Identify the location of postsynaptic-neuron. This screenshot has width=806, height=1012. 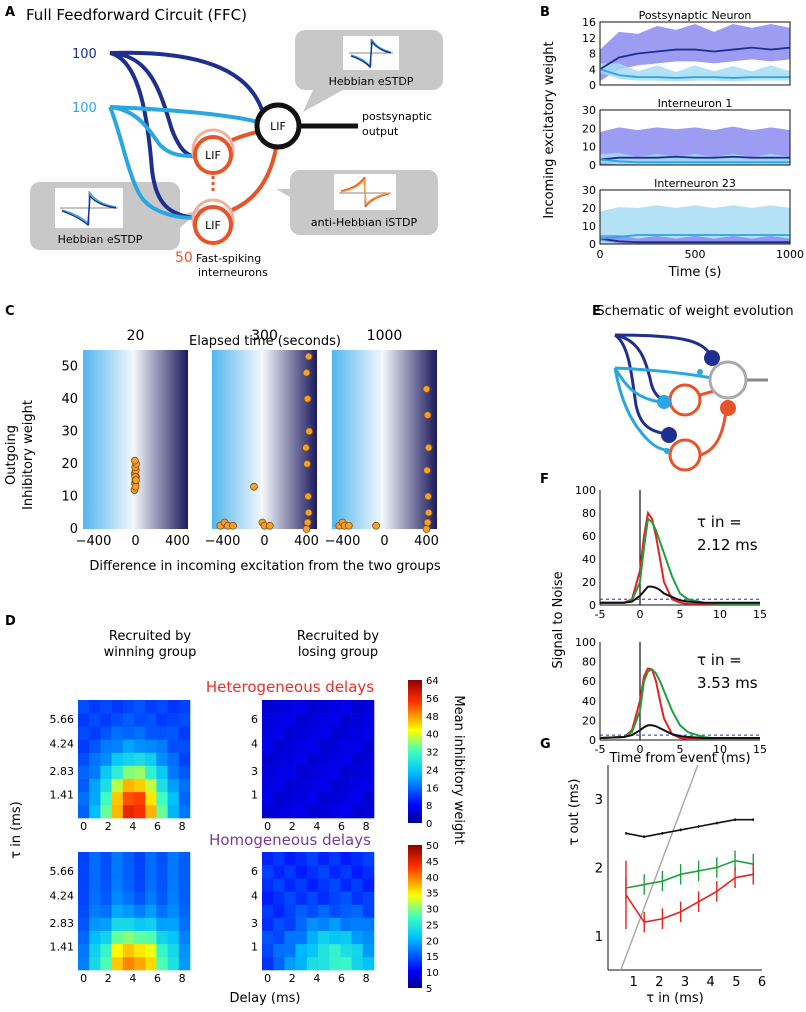
(278, 126).